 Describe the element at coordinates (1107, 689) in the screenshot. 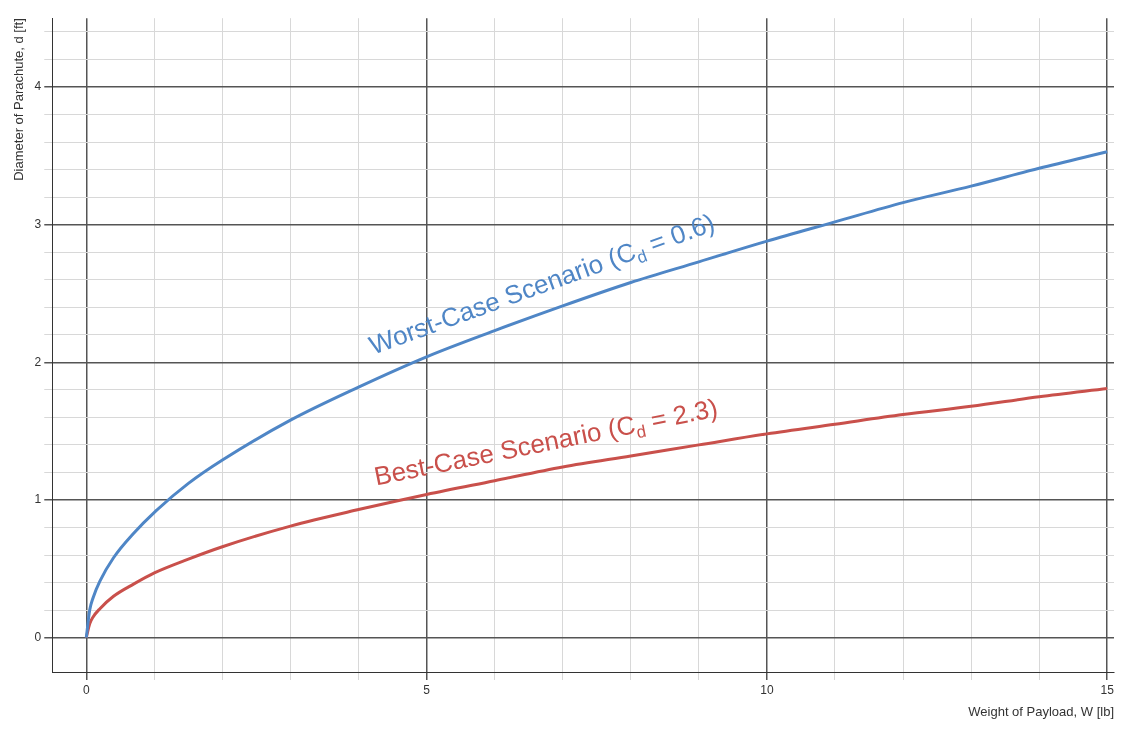

I see `x-tick-label: 15` at that location.